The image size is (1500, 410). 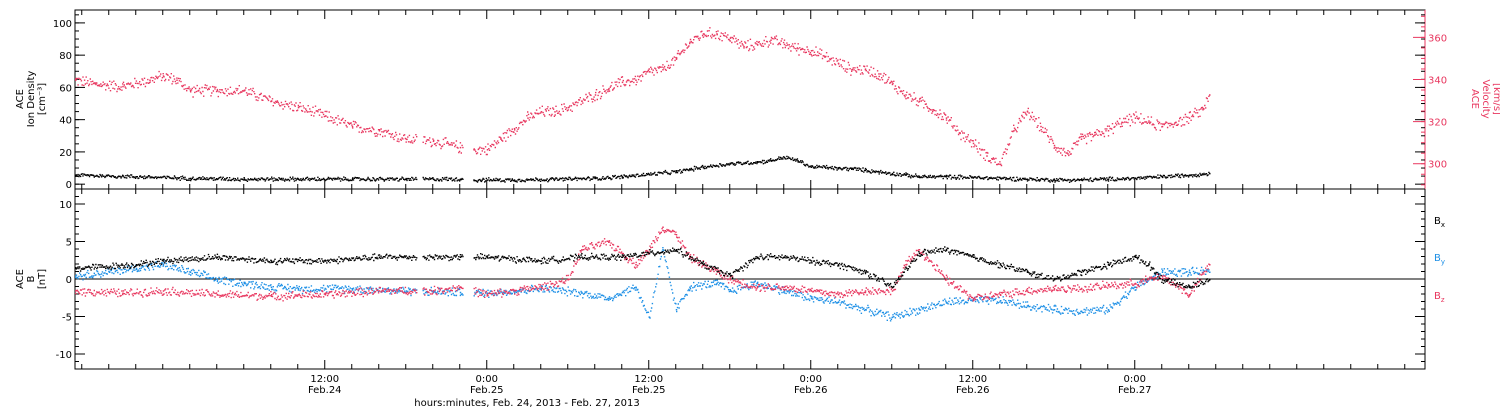 I want to click on series-by, so click(x=643, y=284).